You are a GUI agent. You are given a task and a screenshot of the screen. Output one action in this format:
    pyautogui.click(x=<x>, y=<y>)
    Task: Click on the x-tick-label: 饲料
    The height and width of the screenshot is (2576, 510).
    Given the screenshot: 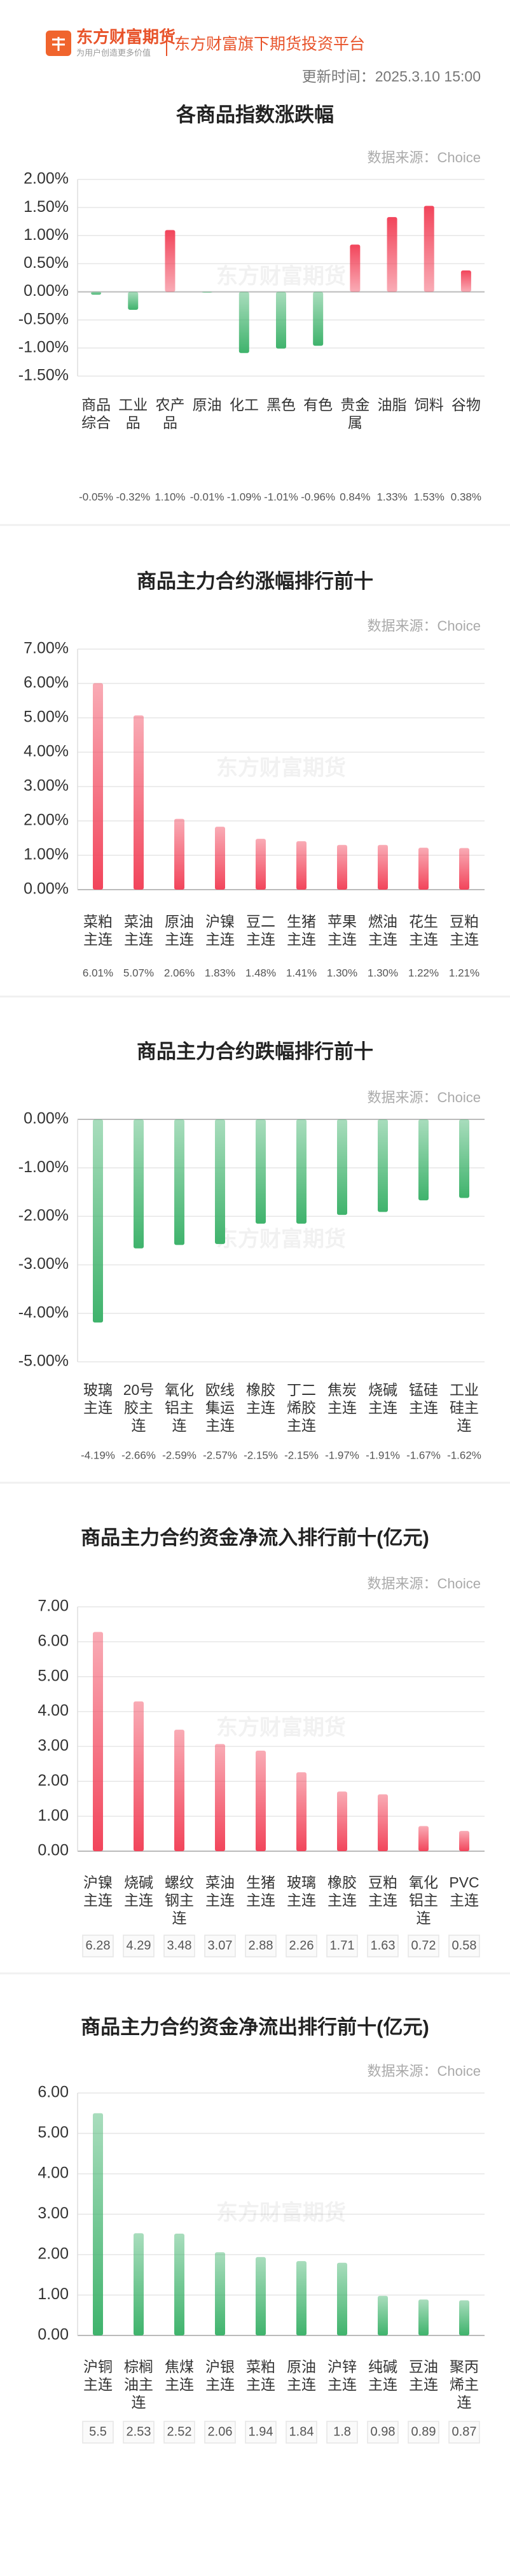 What is the action you would take?
    pyautogui.click(x=429, y=404)
    